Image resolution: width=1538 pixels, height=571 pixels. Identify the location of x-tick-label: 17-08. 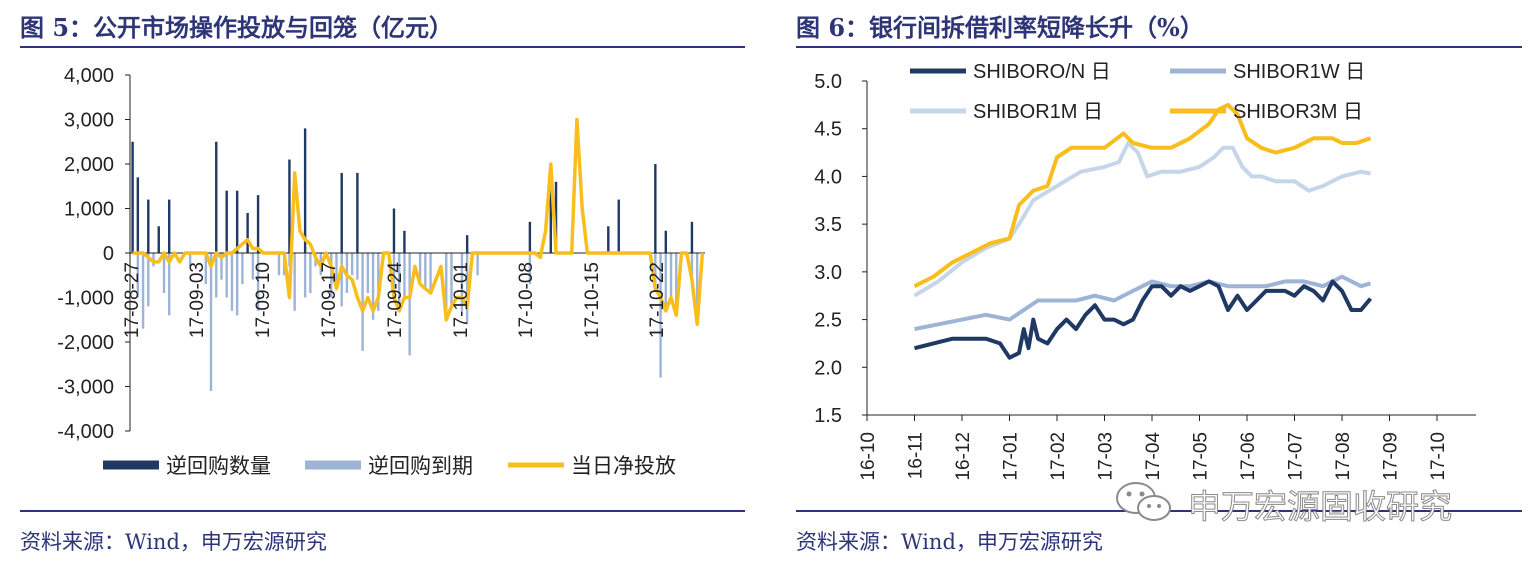
(1343, 456).